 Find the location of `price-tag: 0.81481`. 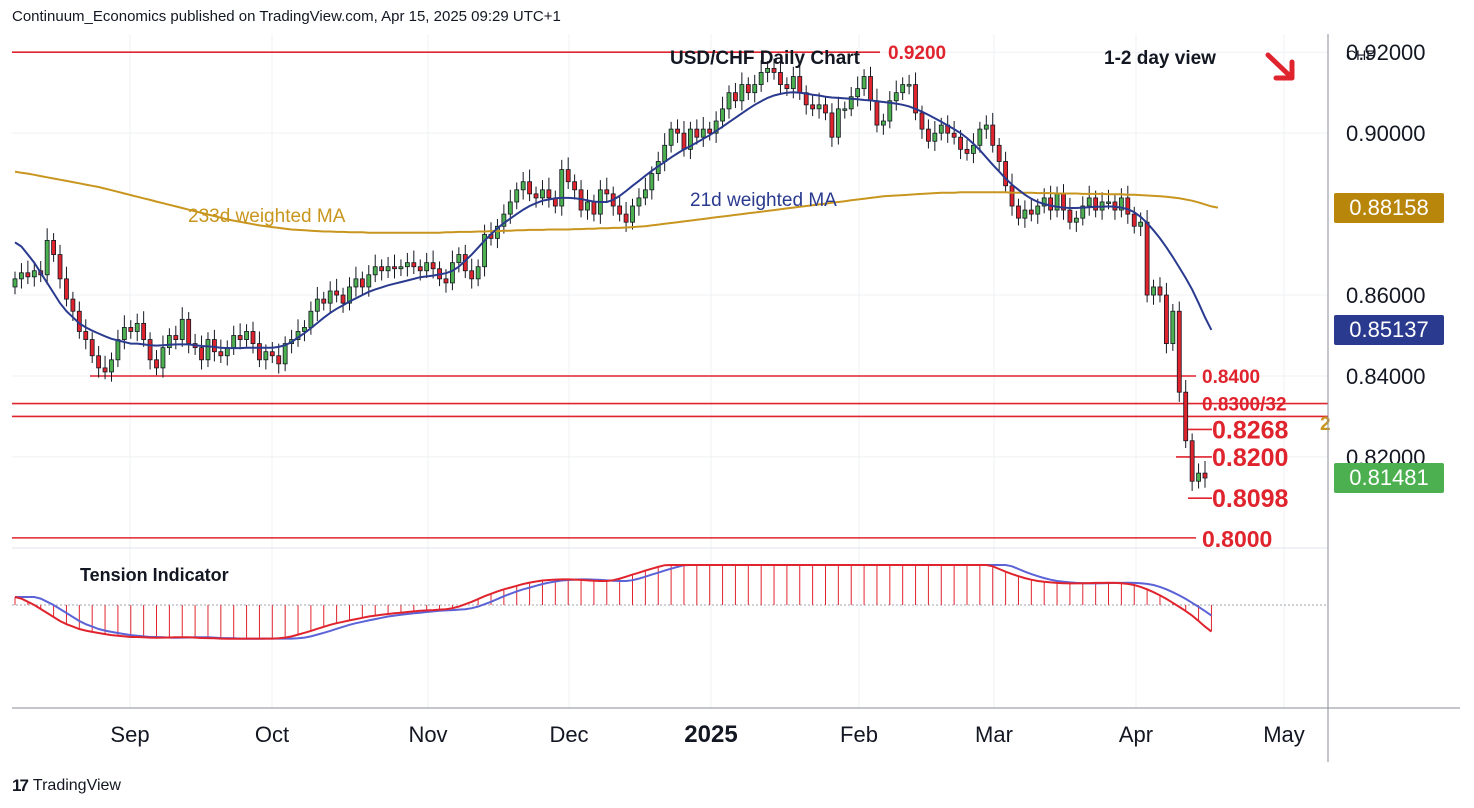

price-tag: 0.81481 is located at coordinates (1389, 477).